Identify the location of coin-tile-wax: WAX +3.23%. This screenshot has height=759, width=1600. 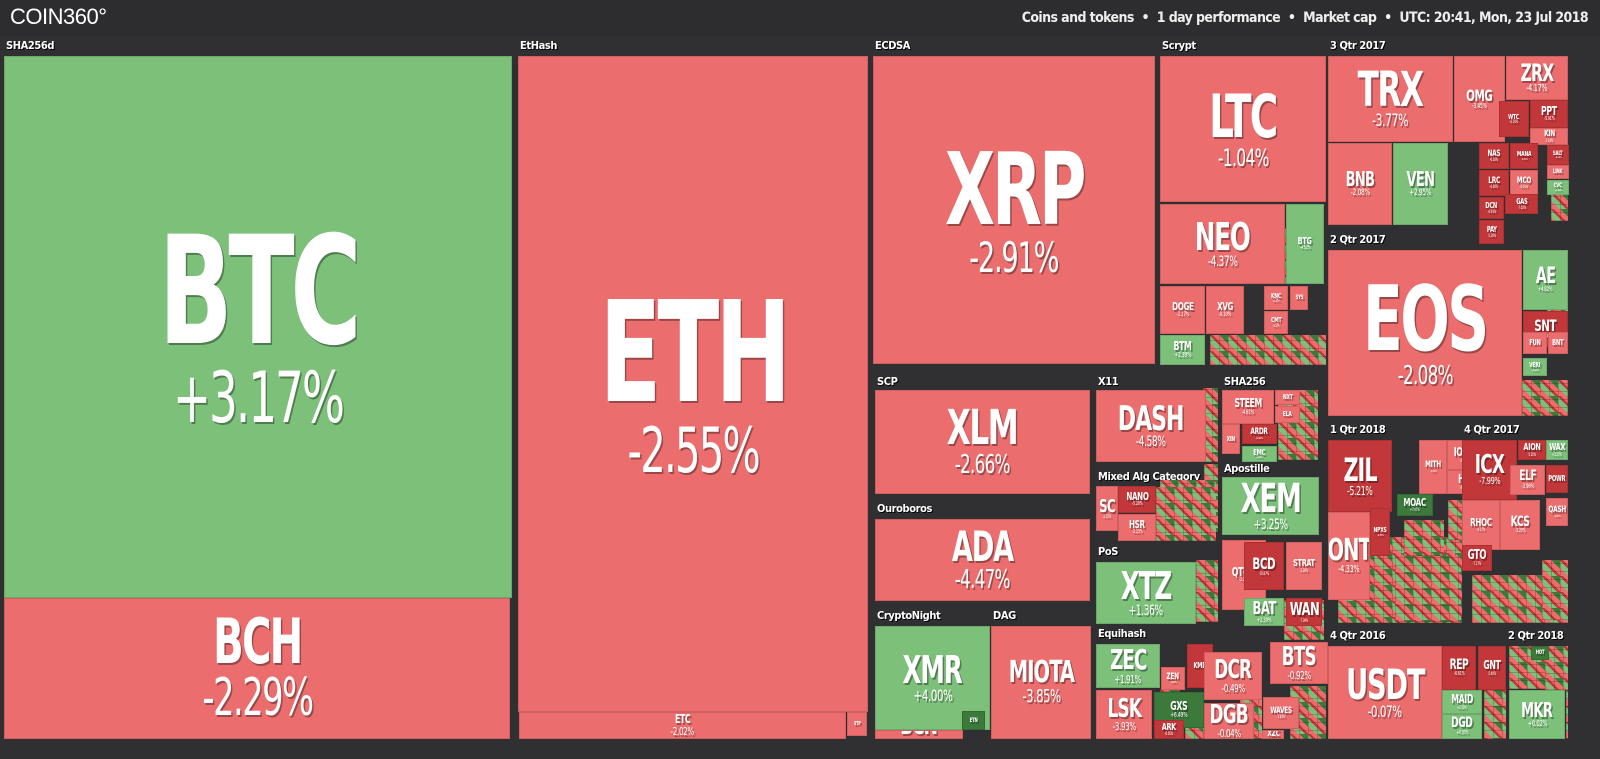
(1557, 450).